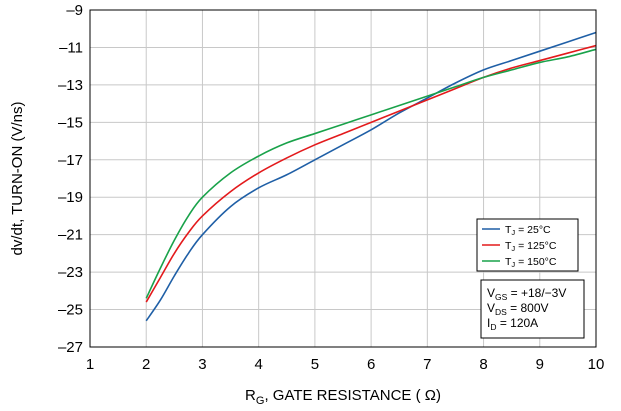 Image resolution: width=621 pixels, height=411 pixels. I want to click on x-tick-label: 9, so click(540, 364).